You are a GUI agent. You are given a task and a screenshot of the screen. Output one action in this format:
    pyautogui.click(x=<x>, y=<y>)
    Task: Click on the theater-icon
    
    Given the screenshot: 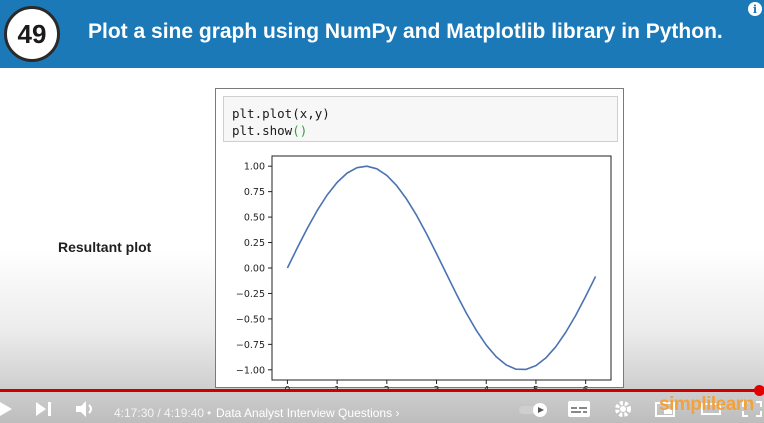 What is the action you would take?
    pyautogui.click(x=711, y=409)
    